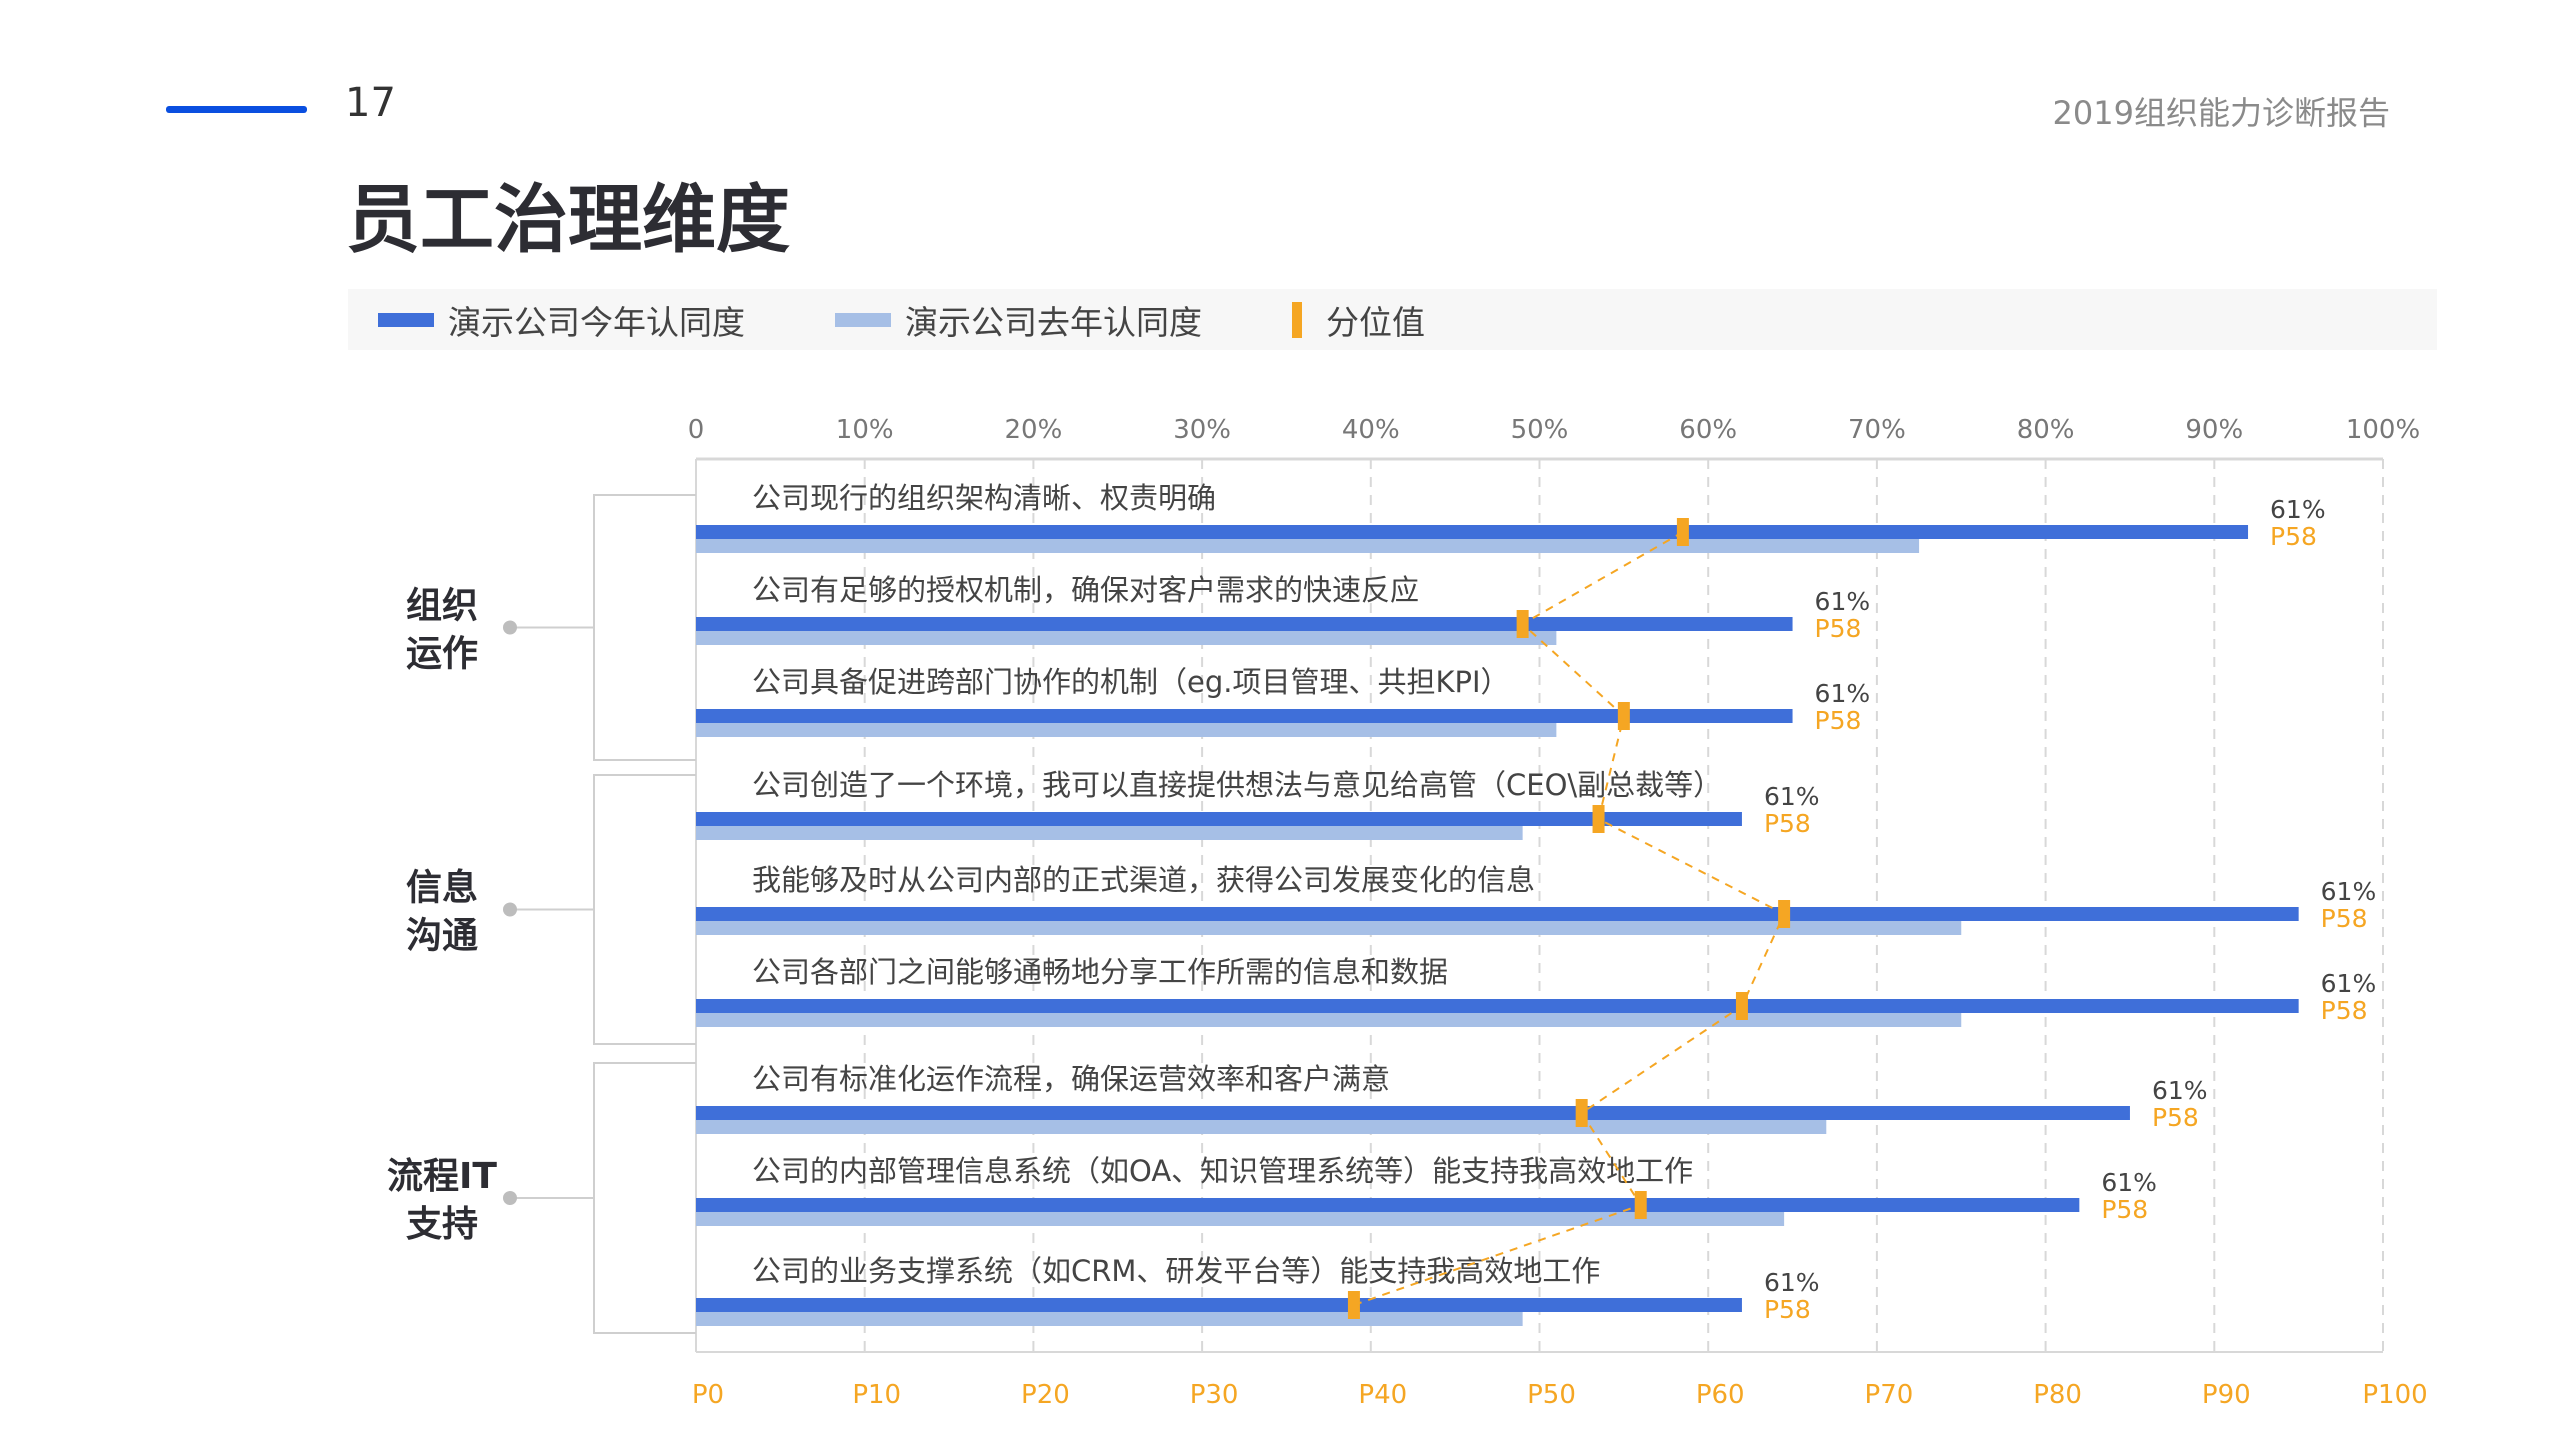 The width and height of the screenshot is (2560, 1440). I want to click on bottom-tick-label: P80, so click(2057, 1395).